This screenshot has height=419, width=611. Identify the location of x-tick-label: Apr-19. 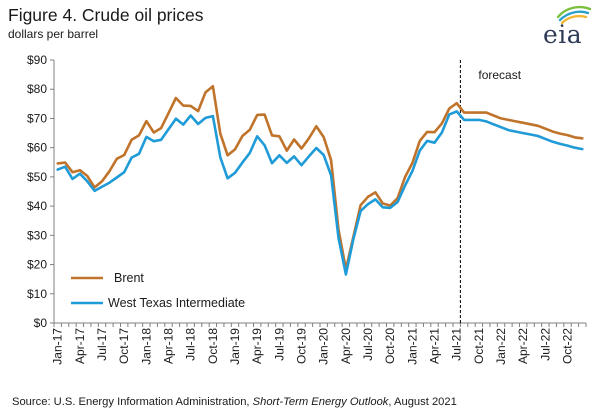
(257, 346).